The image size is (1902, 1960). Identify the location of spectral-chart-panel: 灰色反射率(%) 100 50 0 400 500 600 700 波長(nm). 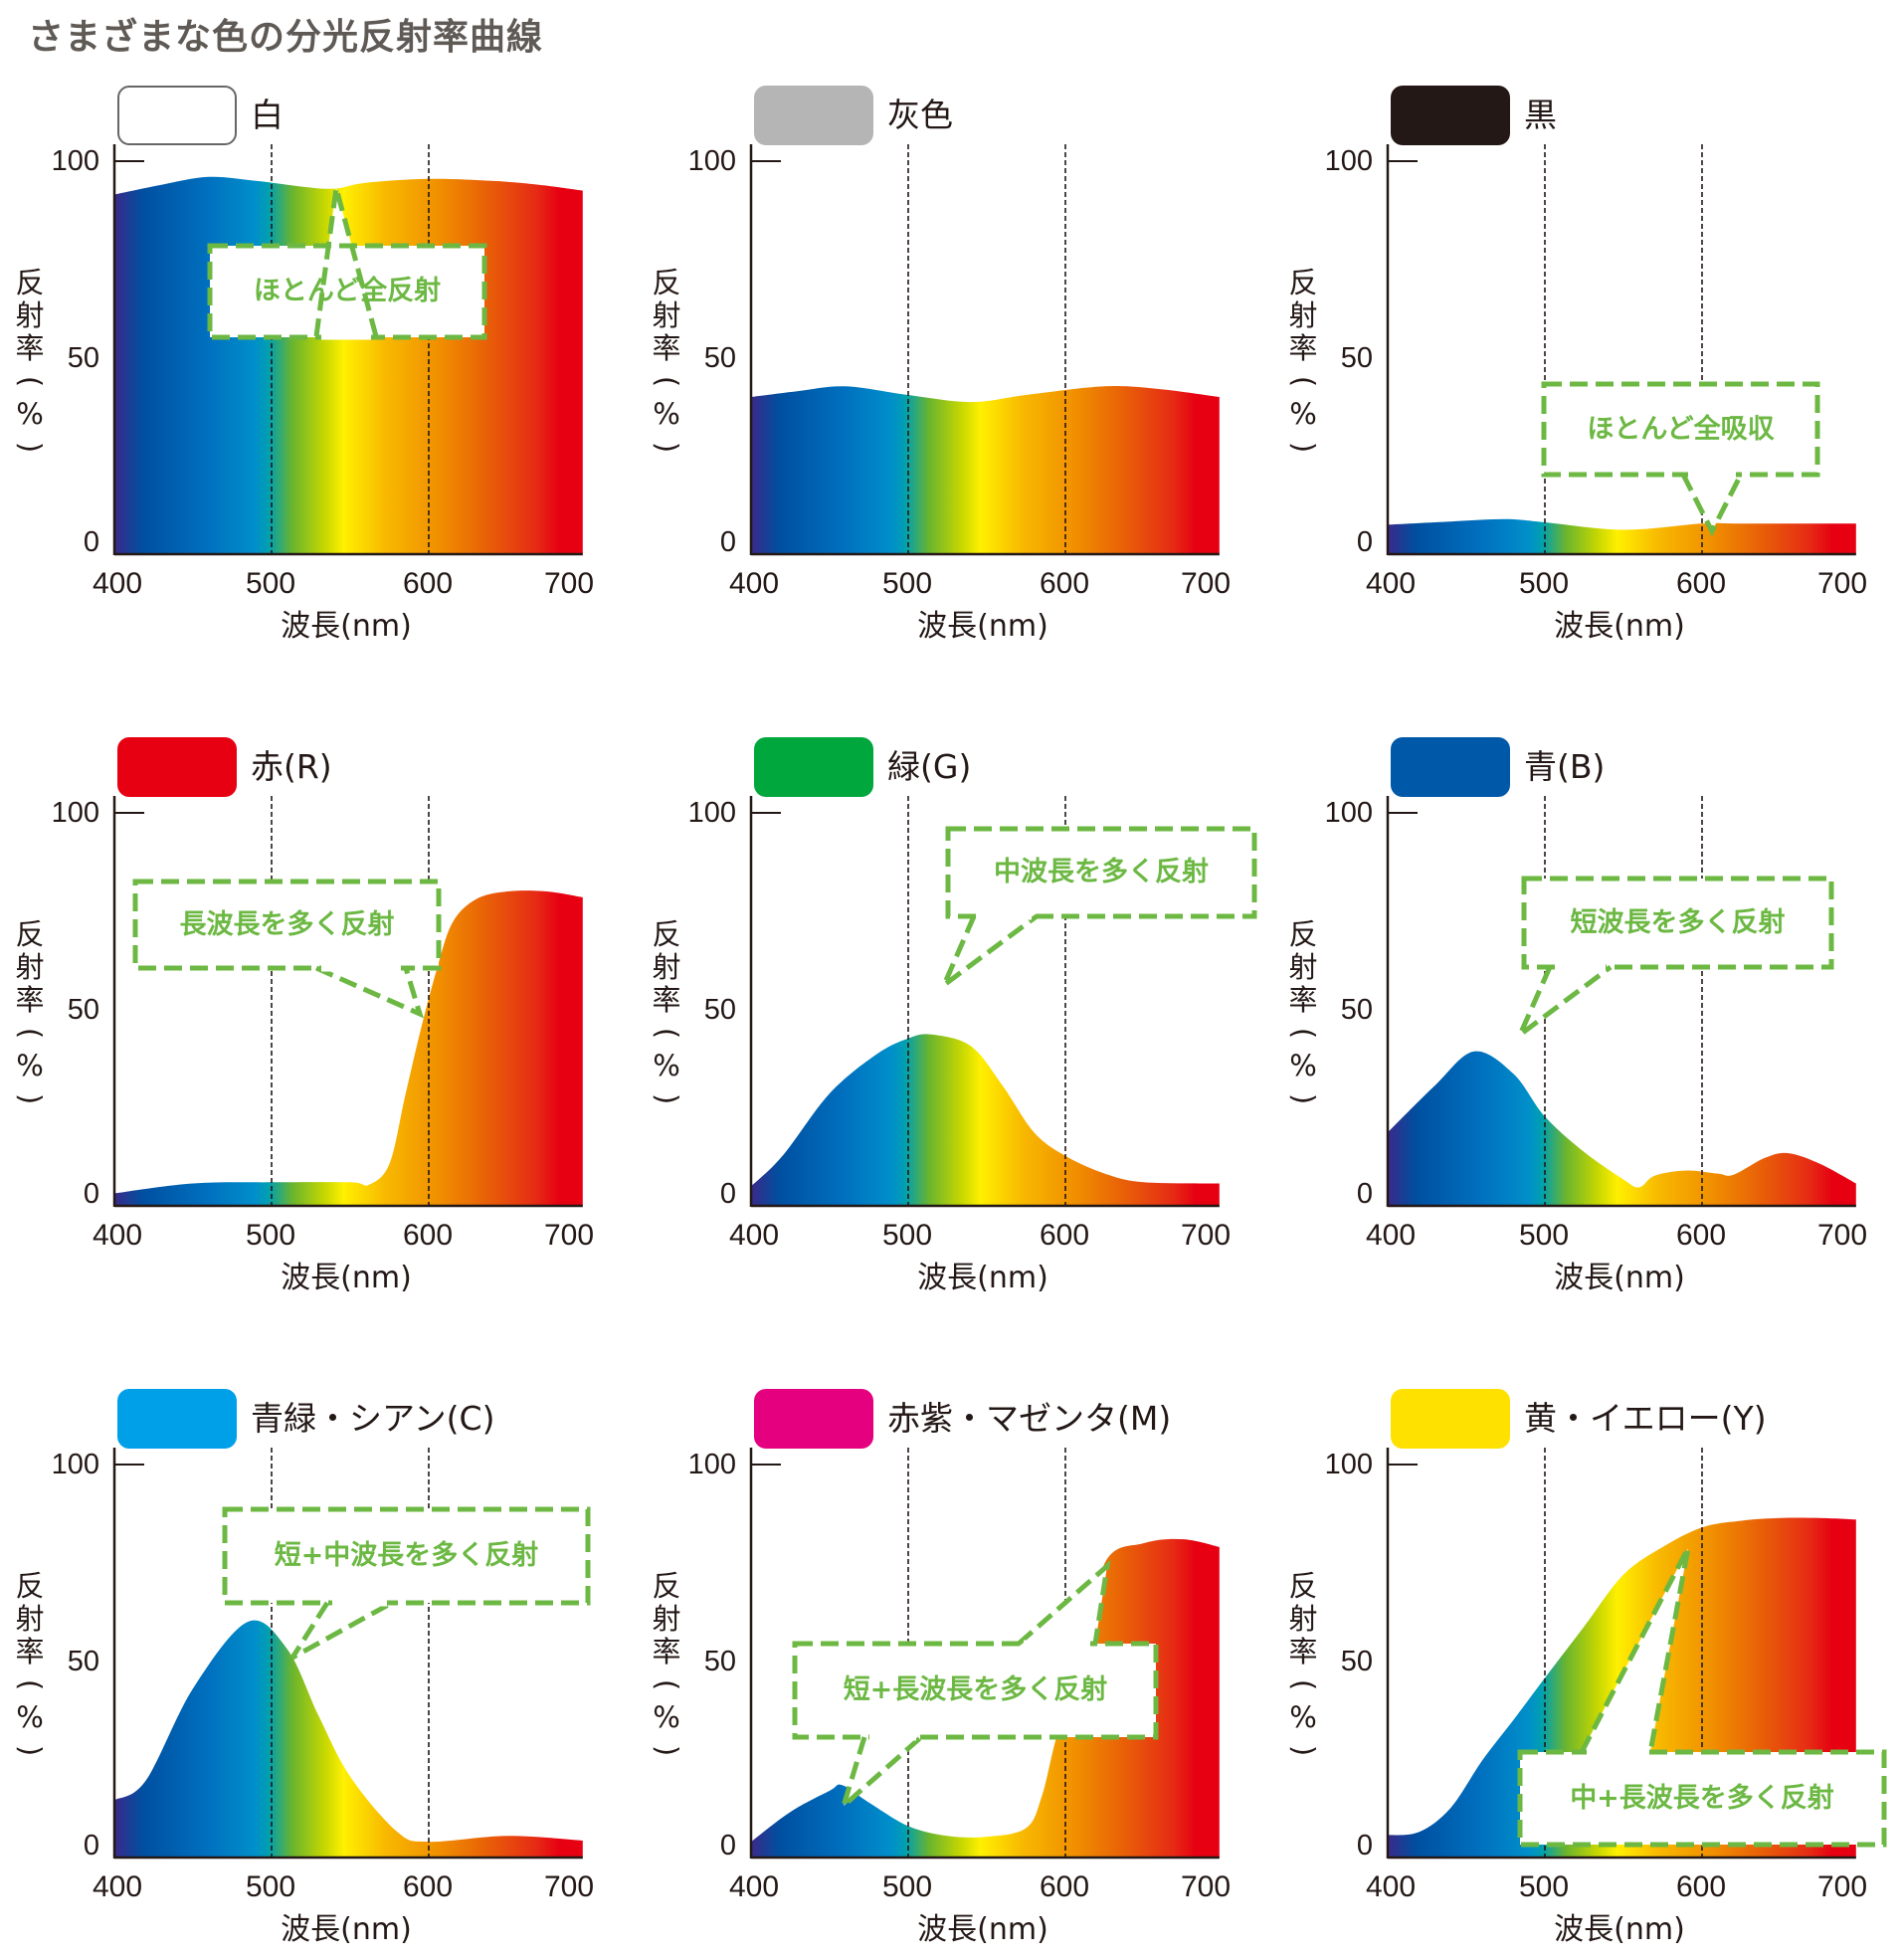
(955, 326).